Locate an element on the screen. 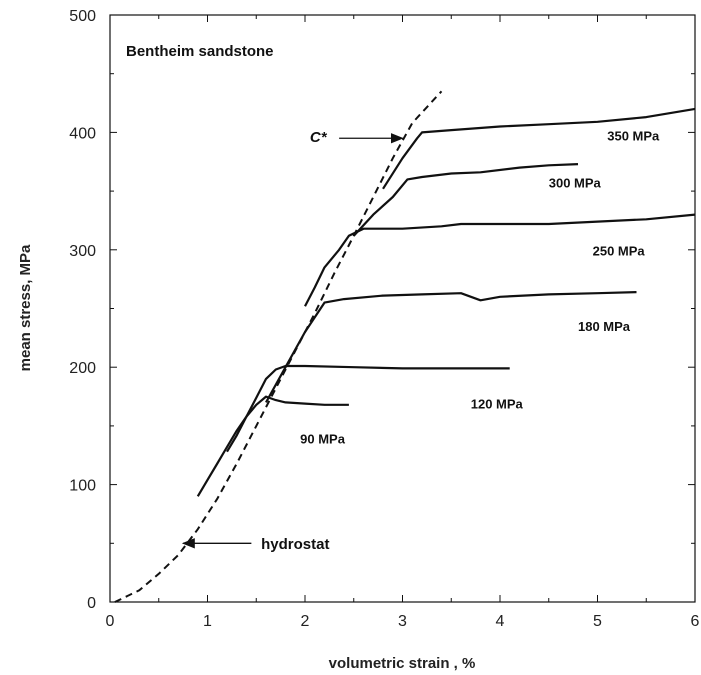  x-tick-label: 0 is located at coordinates (110, 621).